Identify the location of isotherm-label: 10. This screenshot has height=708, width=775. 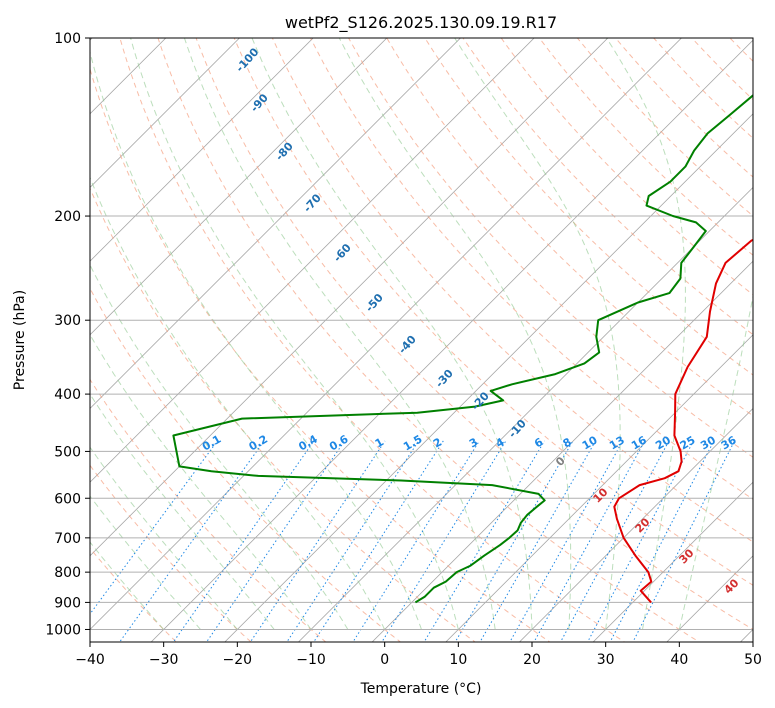
(601, 495).